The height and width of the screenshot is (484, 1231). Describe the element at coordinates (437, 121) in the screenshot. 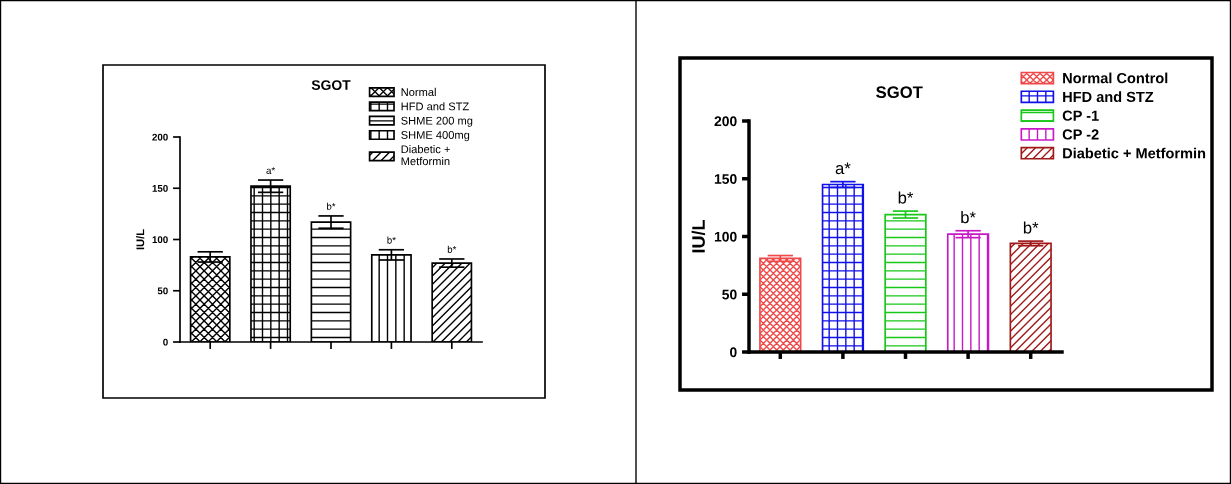

I see `legend-label: SHME 200 mg` at that location.